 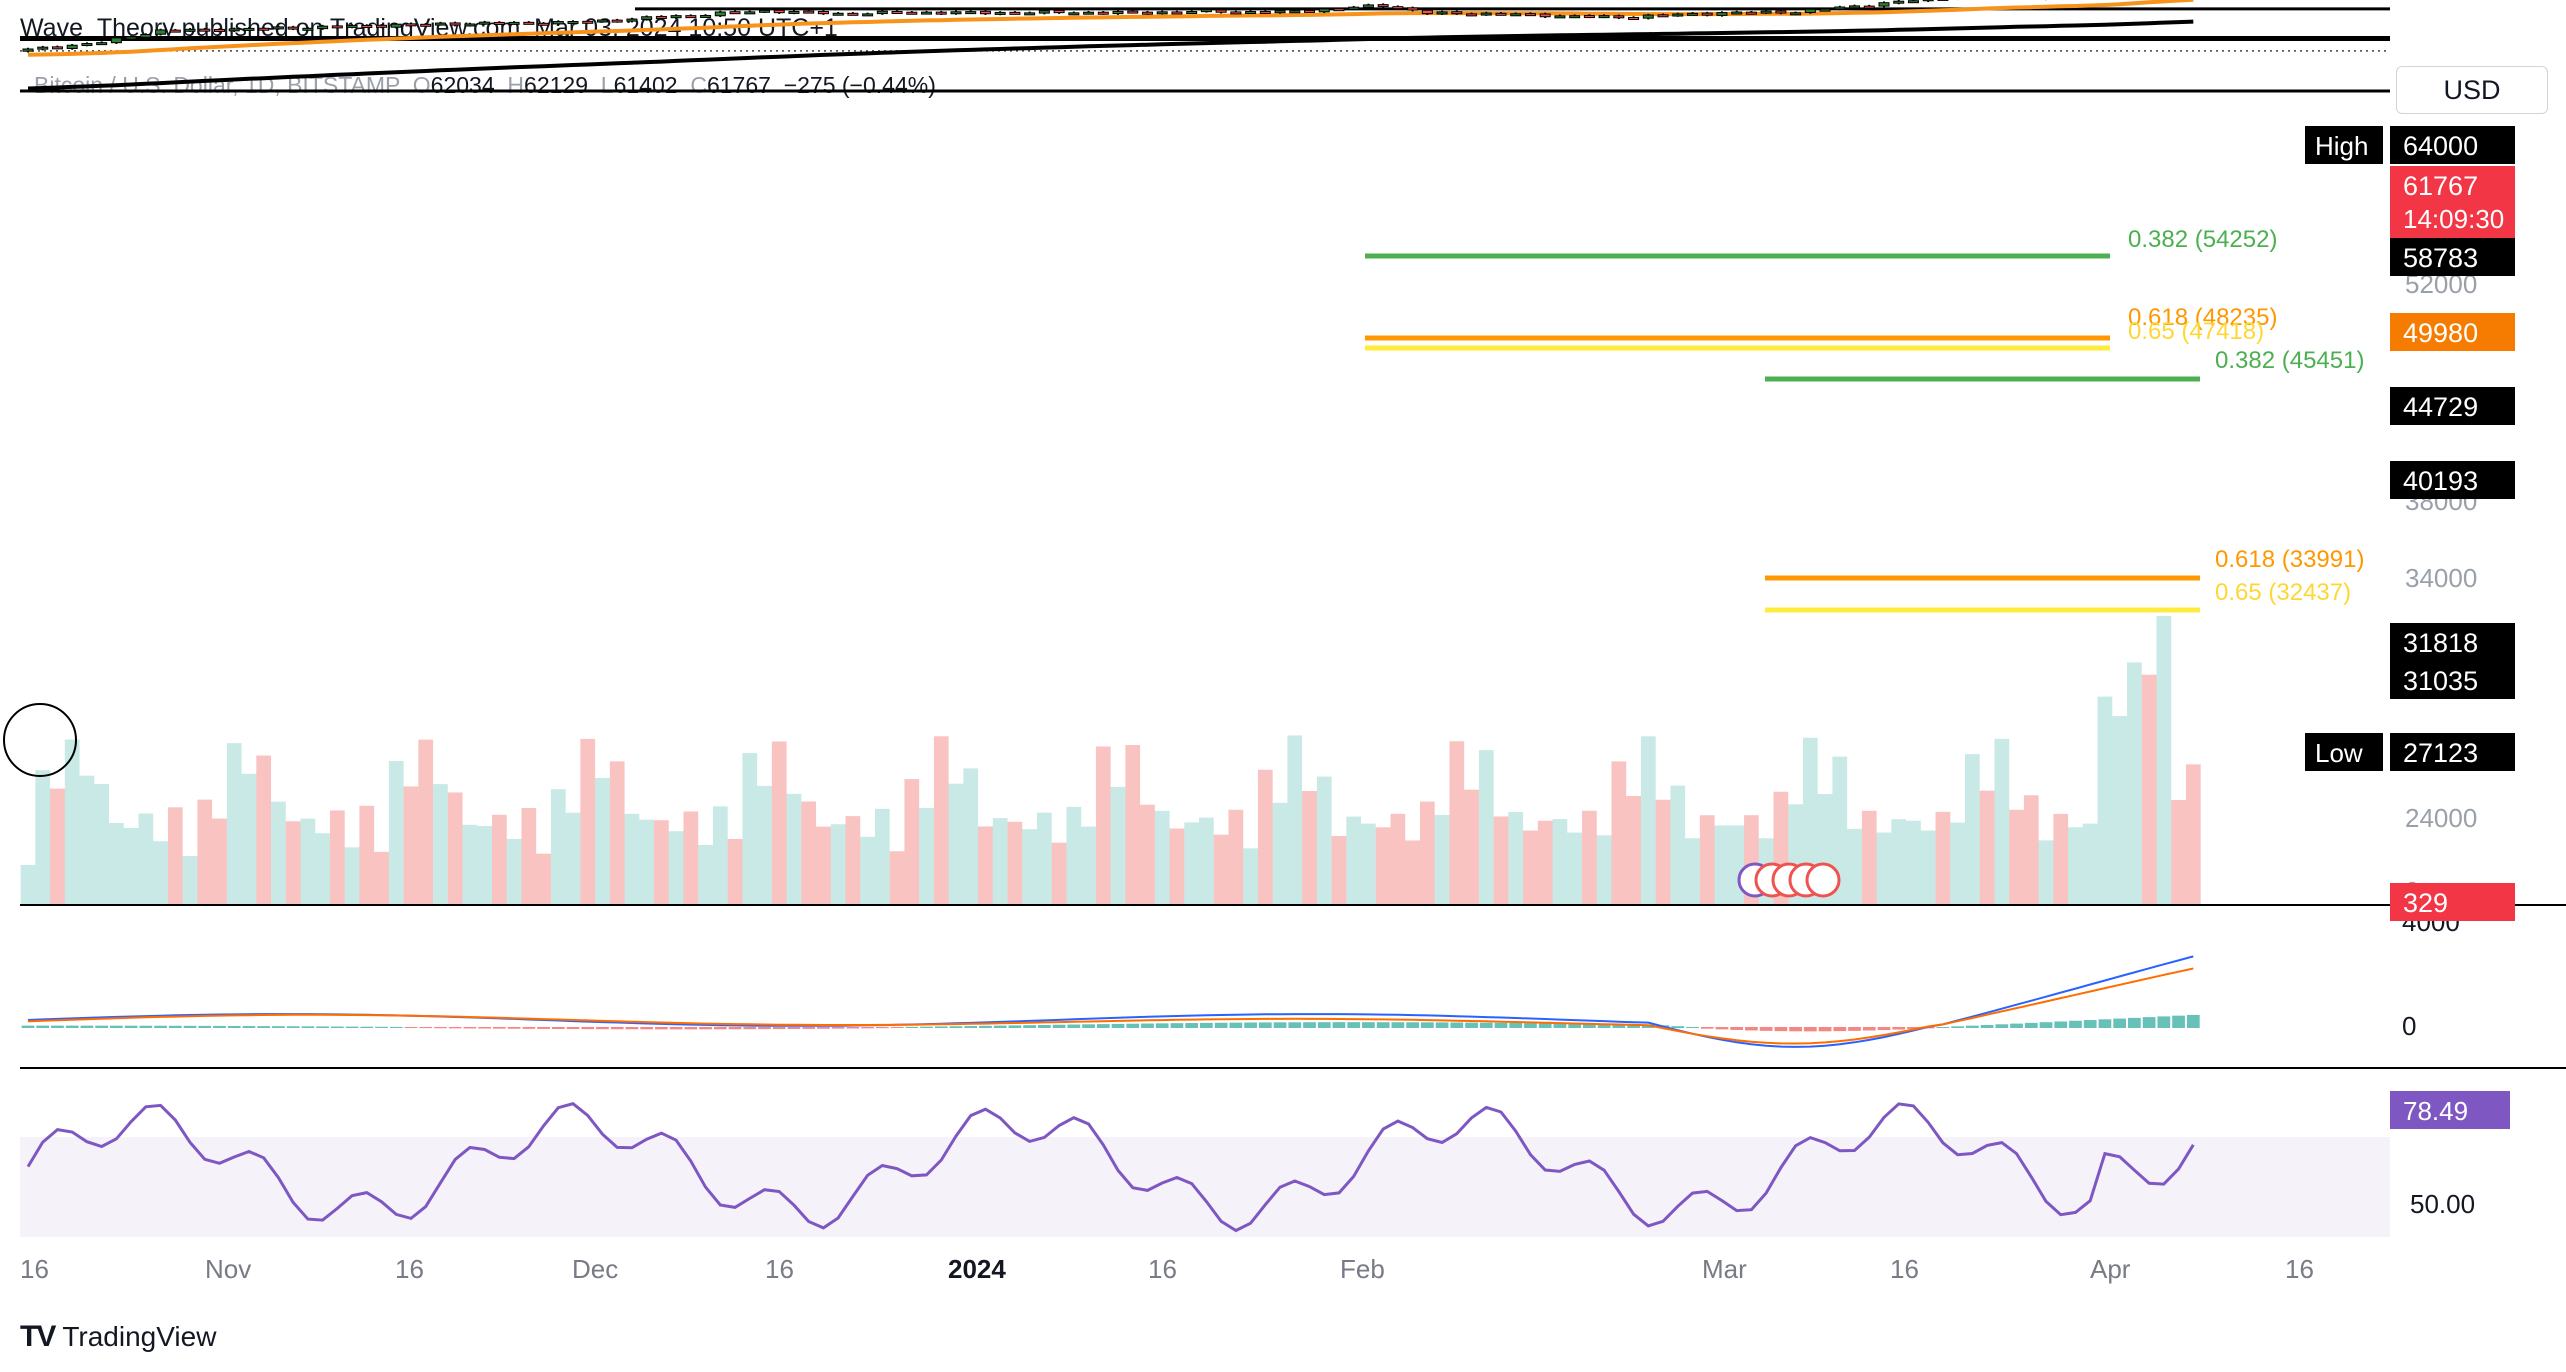 I want to click on tradingview-brand: TradingView, so click(x=139, y=1336).